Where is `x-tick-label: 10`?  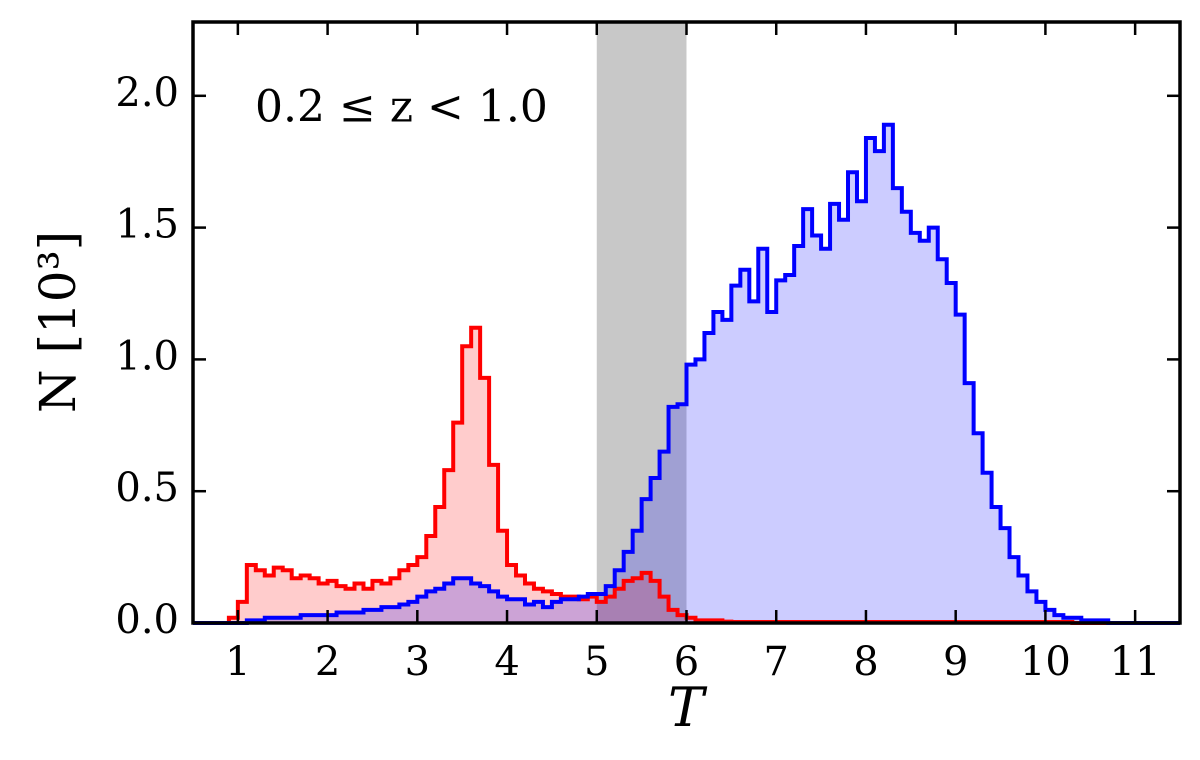
x-tick-label: 10 is located at coordinates (1045, 662).